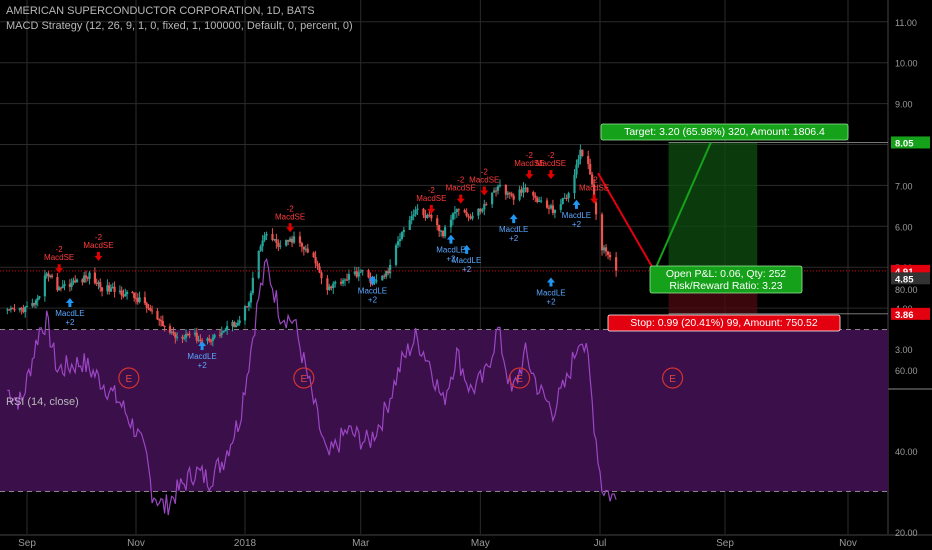  What do you see at coordinates (848, 543) in the screenshot?
I see `time-axis-tick: Nov` at bounding box center [848, 543].